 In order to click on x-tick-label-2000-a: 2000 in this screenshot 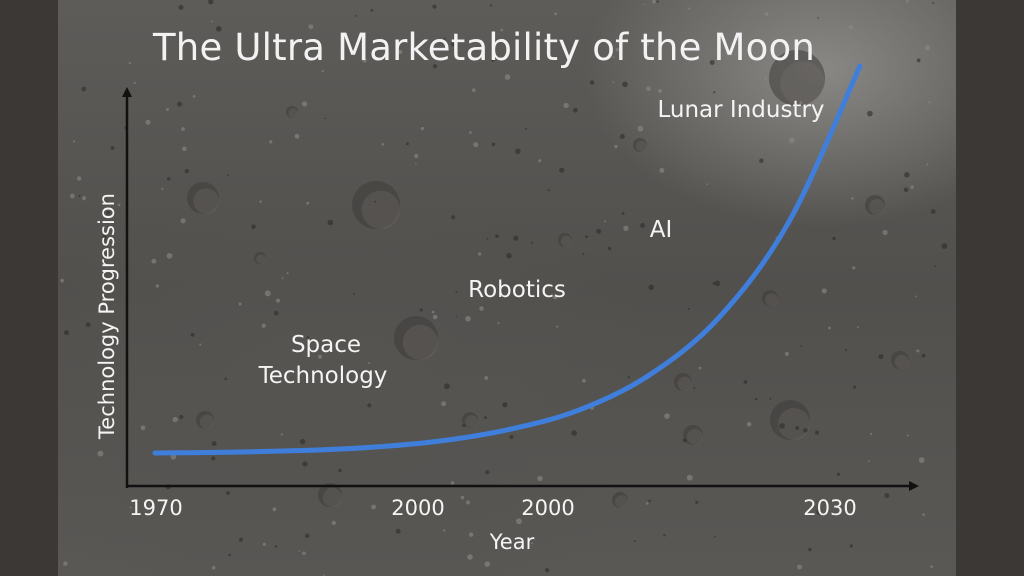, I will do `click(417, 508)`.